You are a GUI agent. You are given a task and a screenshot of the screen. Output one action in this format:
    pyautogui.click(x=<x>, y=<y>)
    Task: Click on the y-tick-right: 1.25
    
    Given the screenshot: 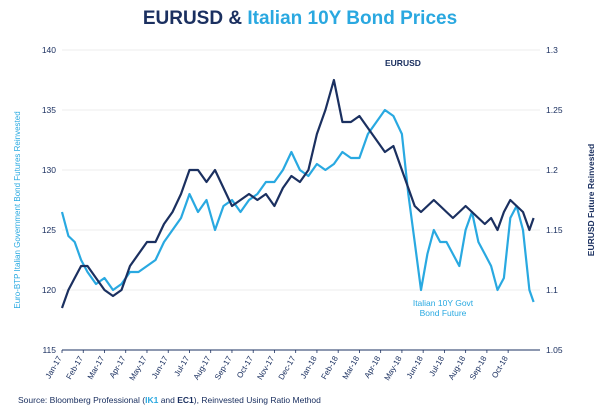 What is the action you would take?
    pyautogui.click(x=554, y=110)
    